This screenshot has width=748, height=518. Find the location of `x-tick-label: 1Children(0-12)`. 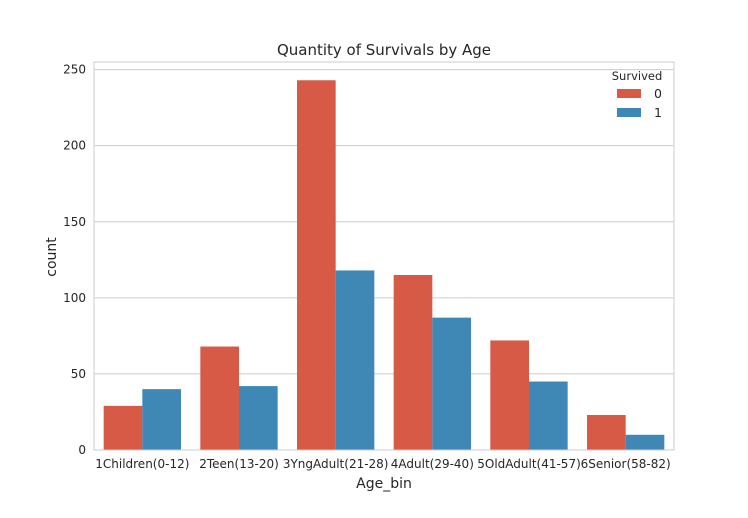

x-tick-label: 1Children(0-12) is located at coordinates (142, 464).